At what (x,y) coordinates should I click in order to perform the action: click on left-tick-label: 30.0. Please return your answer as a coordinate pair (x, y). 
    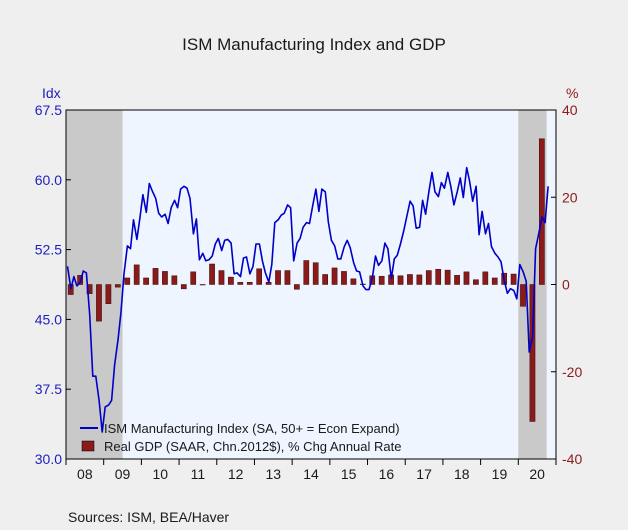
    Looking at the image, I should click on (48, 459).